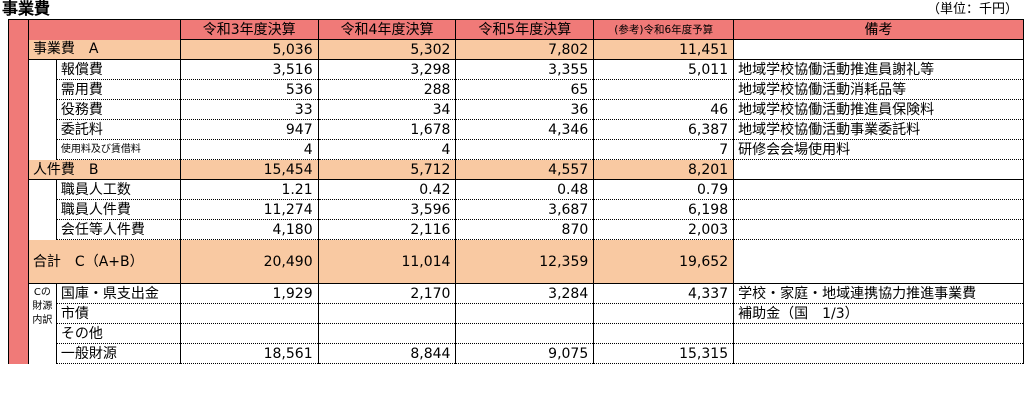 Image resolution: width=1024 pixels, height=408 pixels. I want to click on left-pink-band, so click(18, 201).